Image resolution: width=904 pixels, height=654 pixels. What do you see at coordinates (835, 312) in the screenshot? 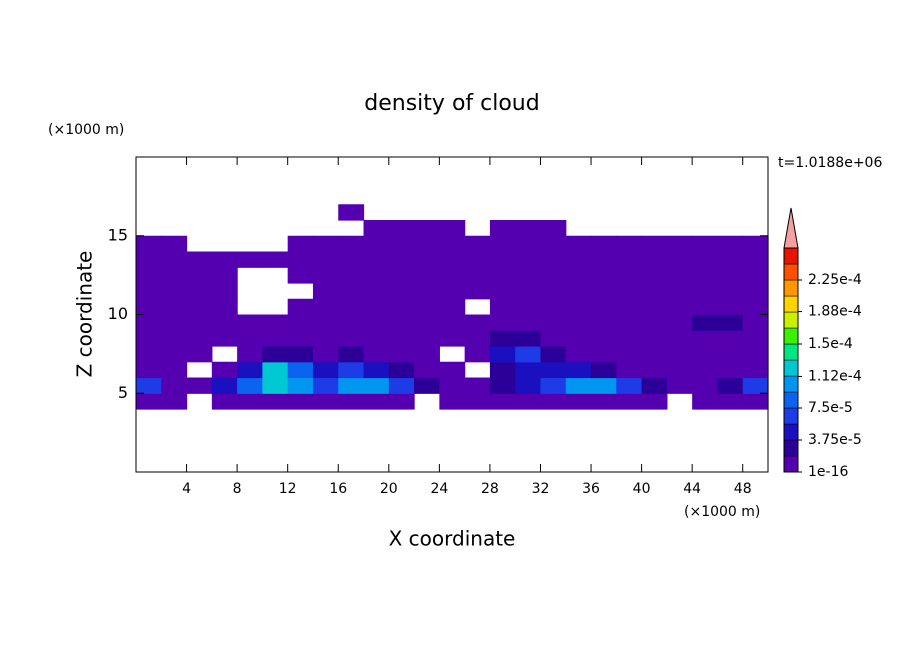
I see `colorbar-tick-label: 1.88e-4` at bounding box center [835, 312].